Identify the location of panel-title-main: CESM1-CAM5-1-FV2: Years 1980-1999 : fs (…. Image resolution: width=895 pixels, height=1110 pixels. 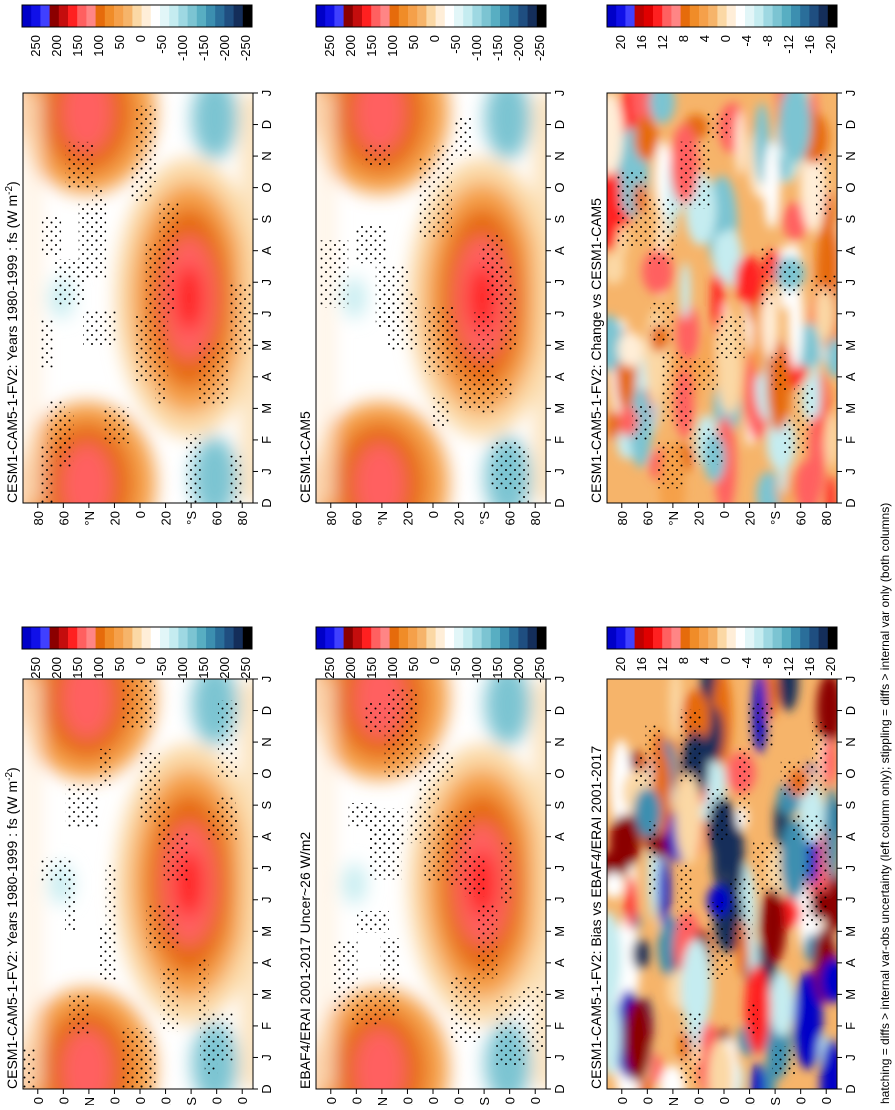
(12, 935).